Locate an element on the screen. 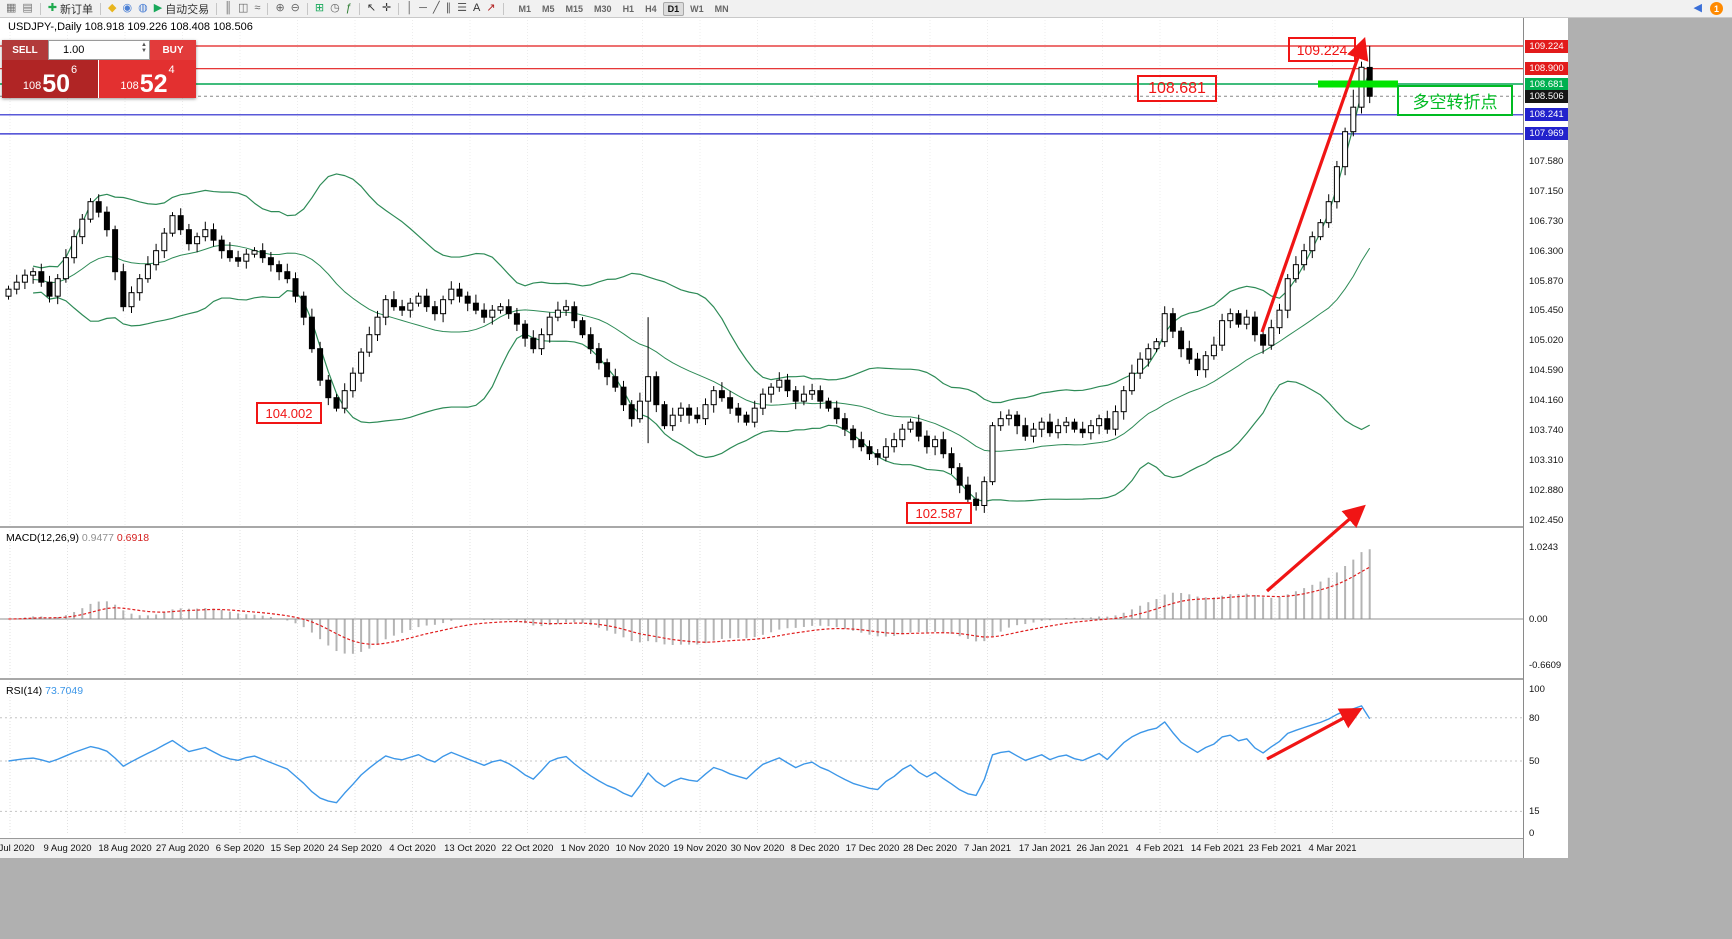 The image size is (1732, 939). tile-windows-icon: ⊞ is located at coordinates (319, 8).